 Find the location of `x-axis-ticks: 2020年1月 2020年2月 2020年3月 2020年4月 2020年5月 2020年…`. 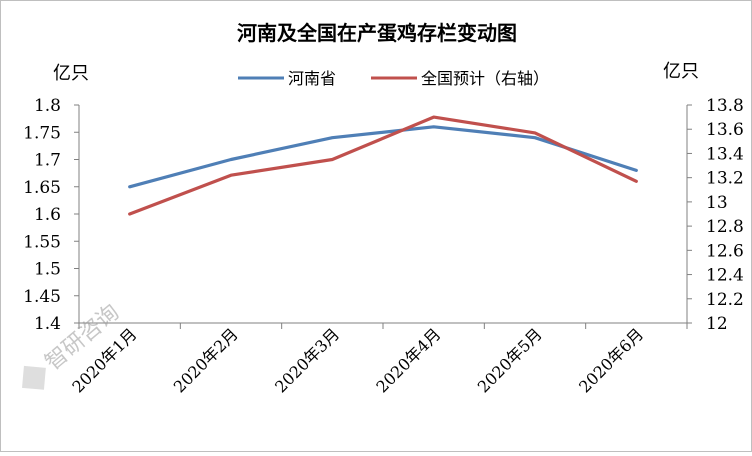

x-axis-ticks: 2020年1月 2020年2月 2020年3月 2020年4月 2020年5月 2020年… is located at coordinates (378, 359).